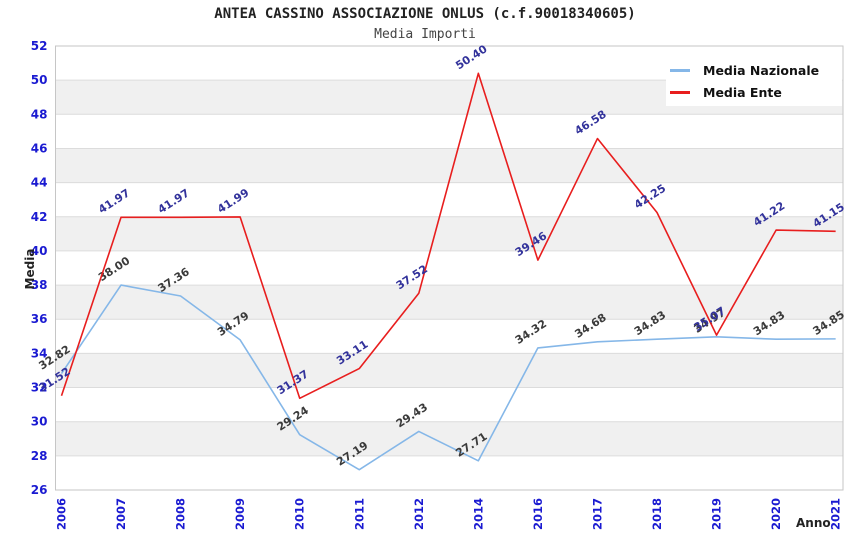 The width and height of the screenshot is (850, 550). I want to click on y-tick-label: 40, so click(39, 251).